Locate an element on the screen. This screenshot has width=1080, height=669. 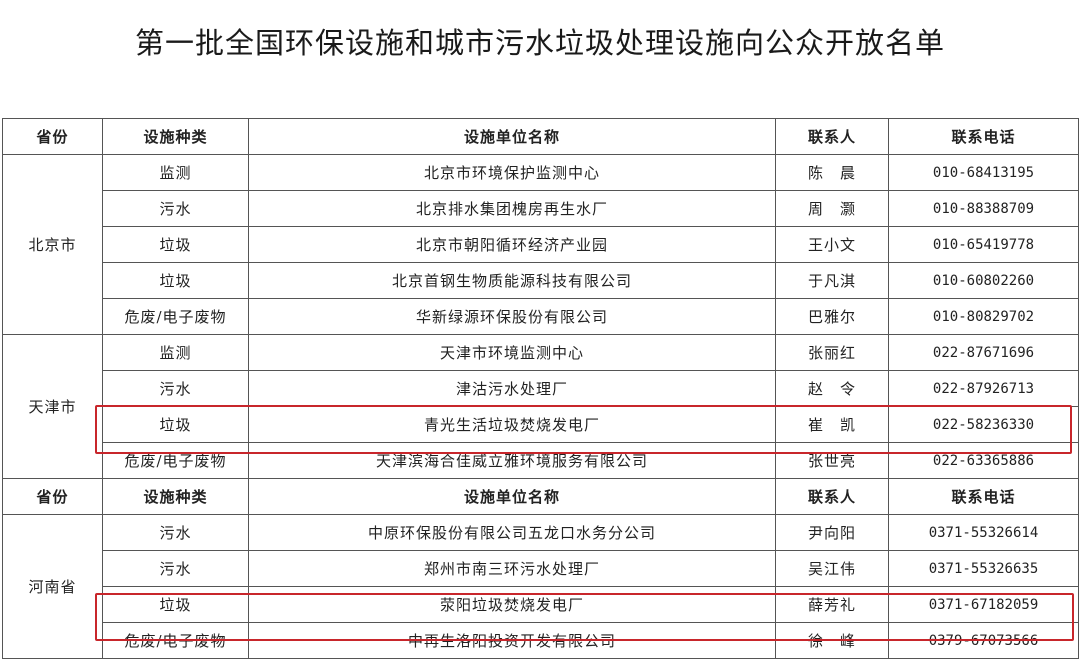
phone-cell: 022-87926713 is located at coordinates (983, 388).